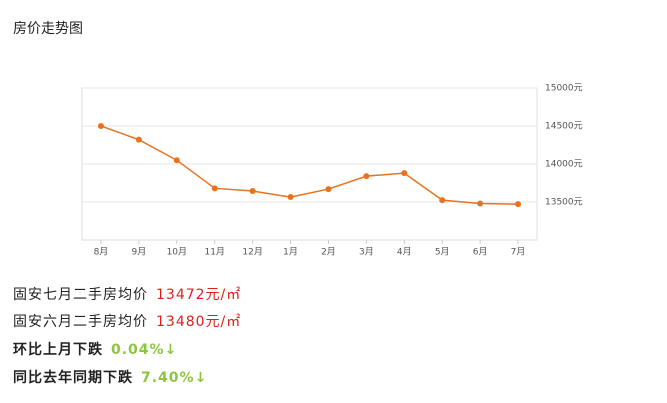 The height and width of the screenshot is (403, 667). Describe the element at coordinates (58, 350) in the screenshot. I see `stat-label: 环比上月下跌` at that location.